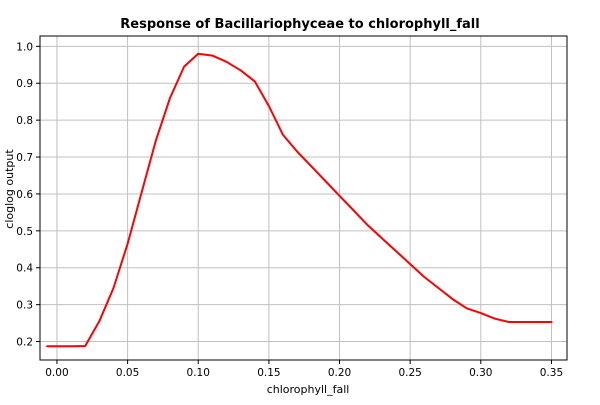 Image resolution: width=600 pixels, height=405 pixels. What do you see at coordinates (24, 343) in the screenshot?
I see `y-tick-label: 0.2` at bounding box center [24, 343].